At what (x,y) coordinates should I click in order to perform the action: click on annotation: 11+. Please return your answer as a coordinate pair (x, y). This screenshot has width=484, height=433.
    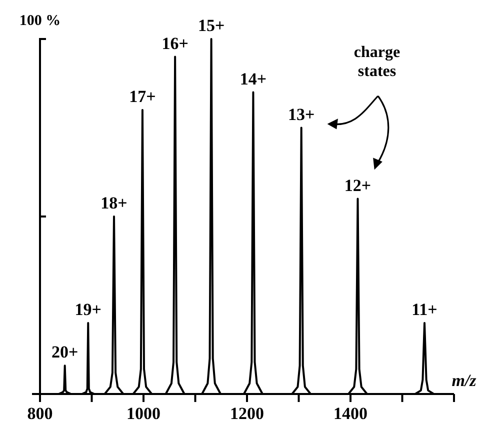
    Looking at the image, I should click on (425, 309).